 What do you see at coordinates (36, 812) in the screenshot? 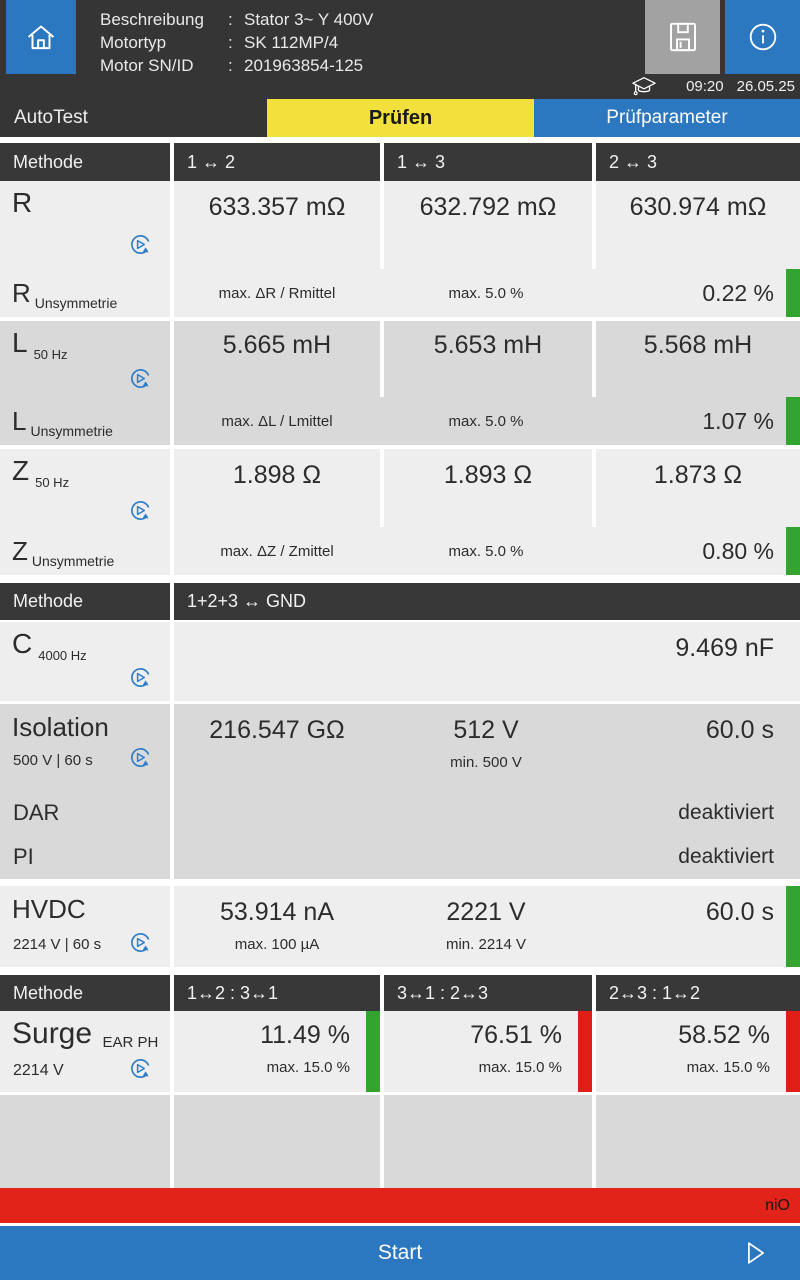
I see `dar-label: DAR` at bounding box center [36, 812].